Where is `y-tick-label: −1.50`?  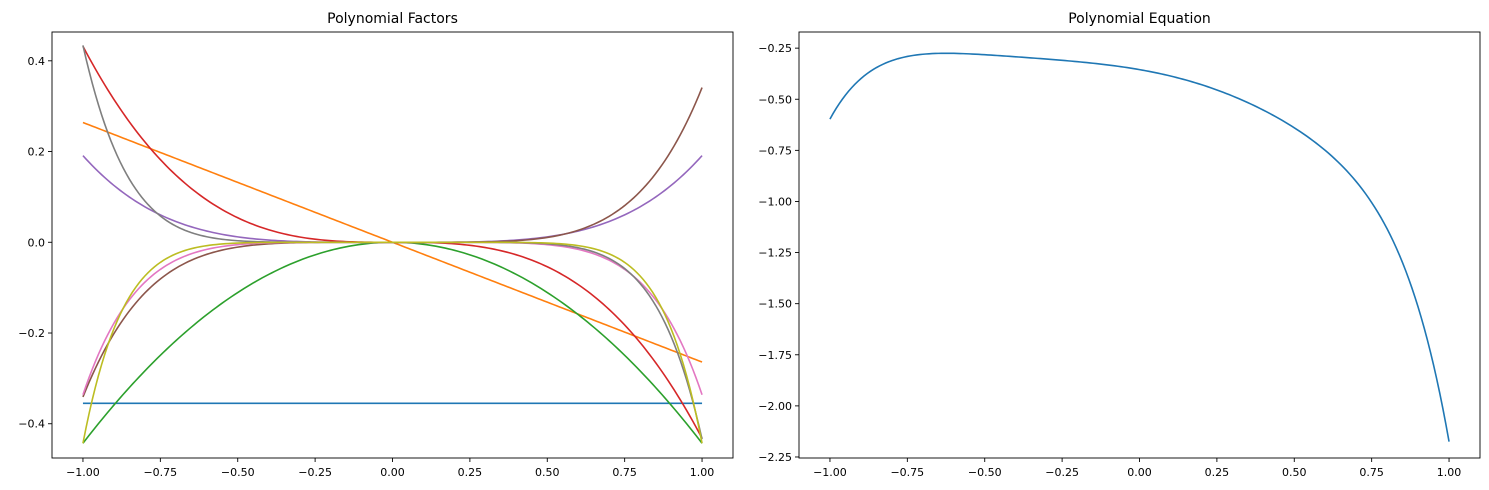 y-tick-label: −1.50 is located at coordinates (775, 304).